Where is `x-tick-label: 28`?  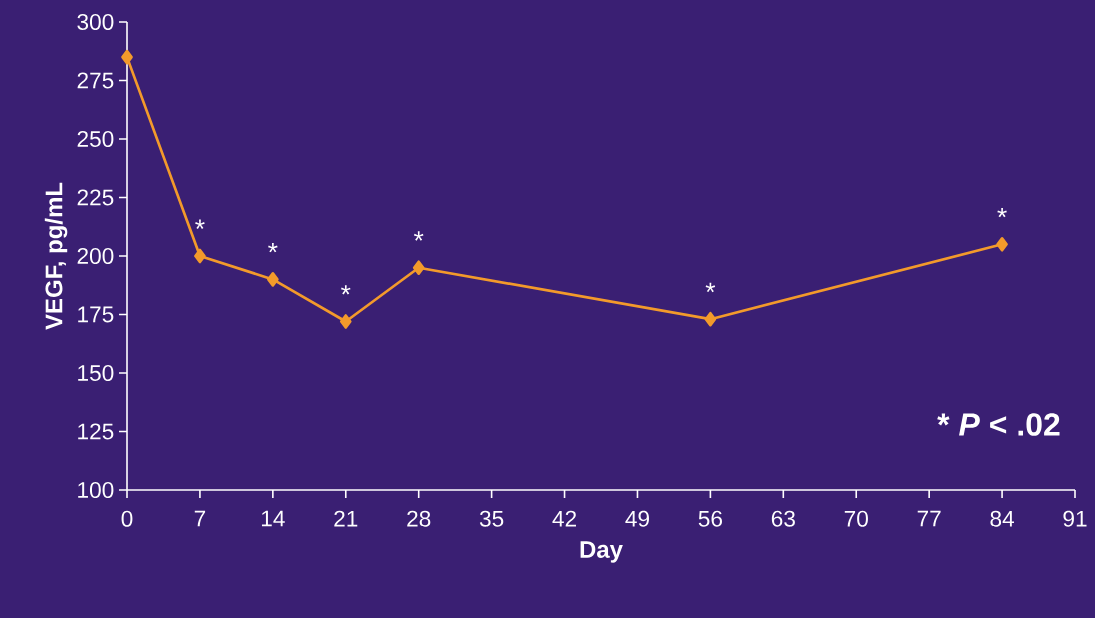 x-tick-label: 28 is located at coordinates (419, 518).